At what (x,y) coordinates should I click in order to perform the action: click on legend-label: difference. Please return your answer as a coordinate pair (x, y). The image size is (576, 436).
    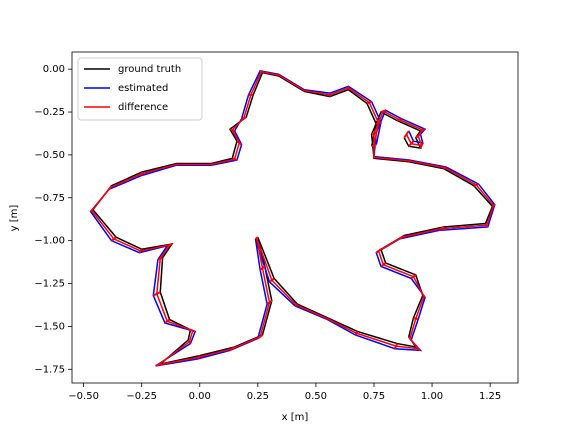
    Looking at the image, I should click on (143, 107).